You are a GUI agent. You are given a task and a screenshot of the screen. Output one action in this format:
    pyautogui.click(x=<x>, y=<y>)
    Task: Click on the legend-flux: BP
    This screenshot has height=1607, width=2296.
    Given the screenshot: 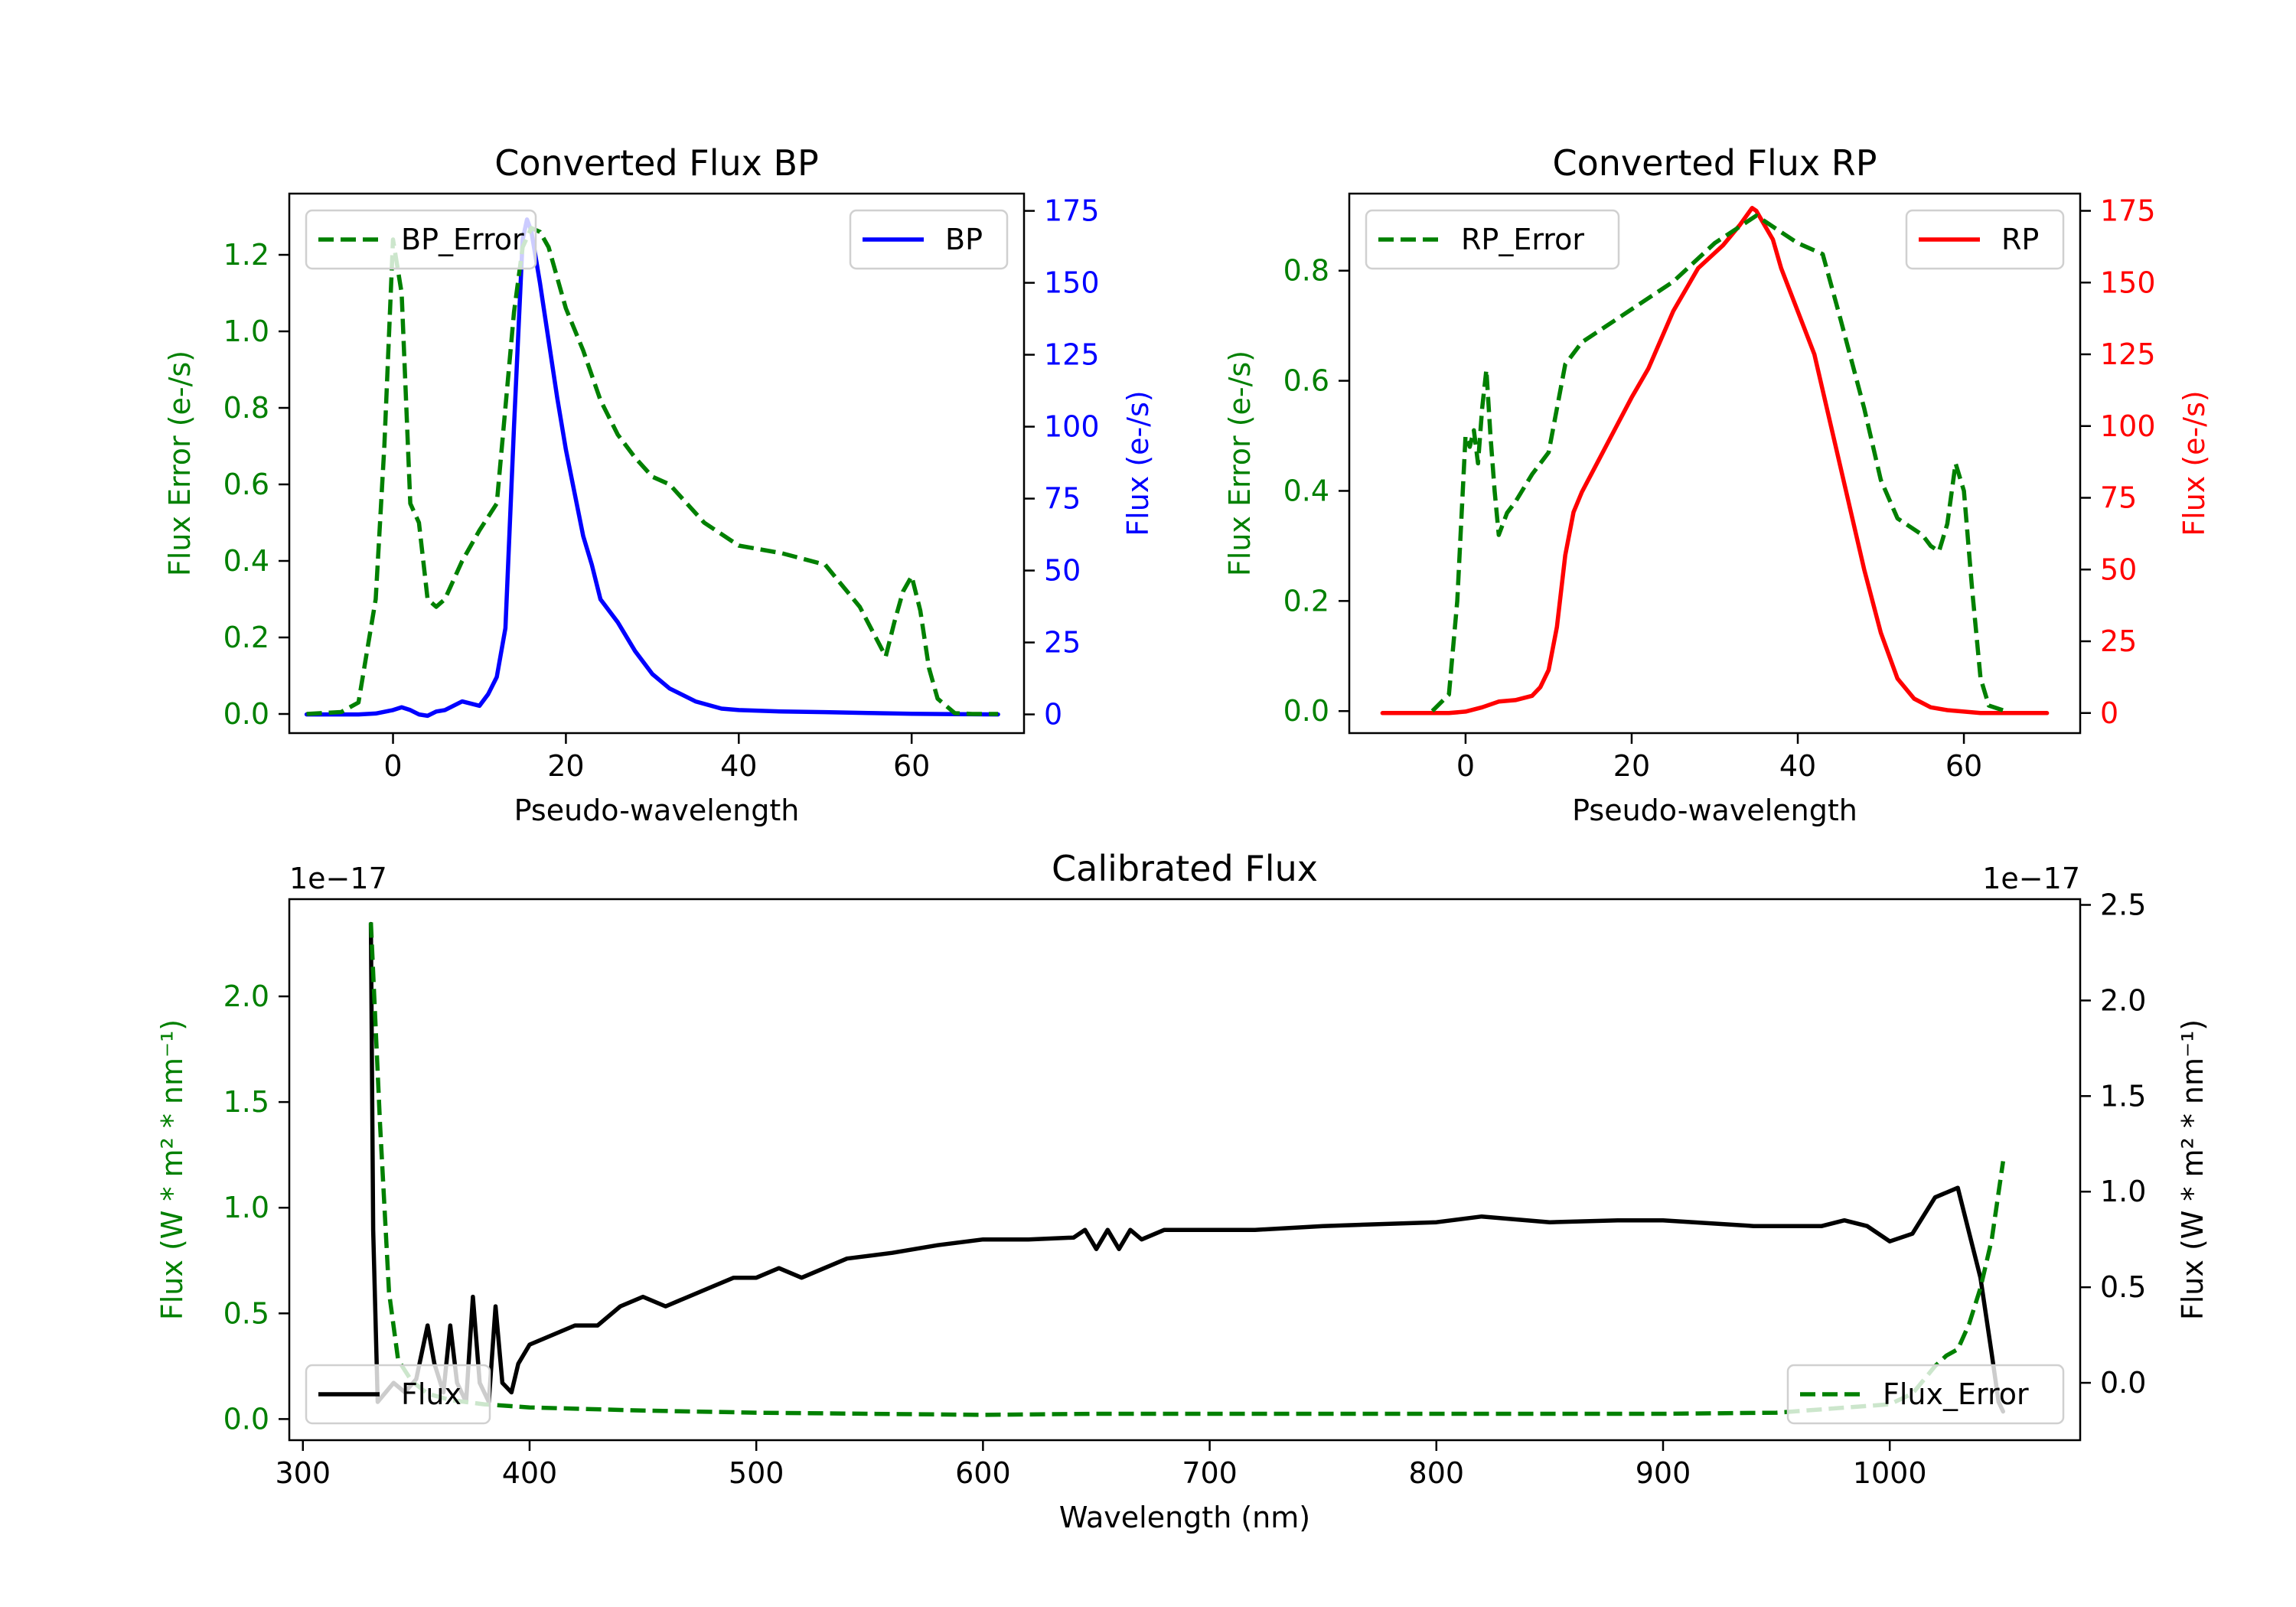 What is the action you would take?
    pyautogui.click(x=929, y=239)
    